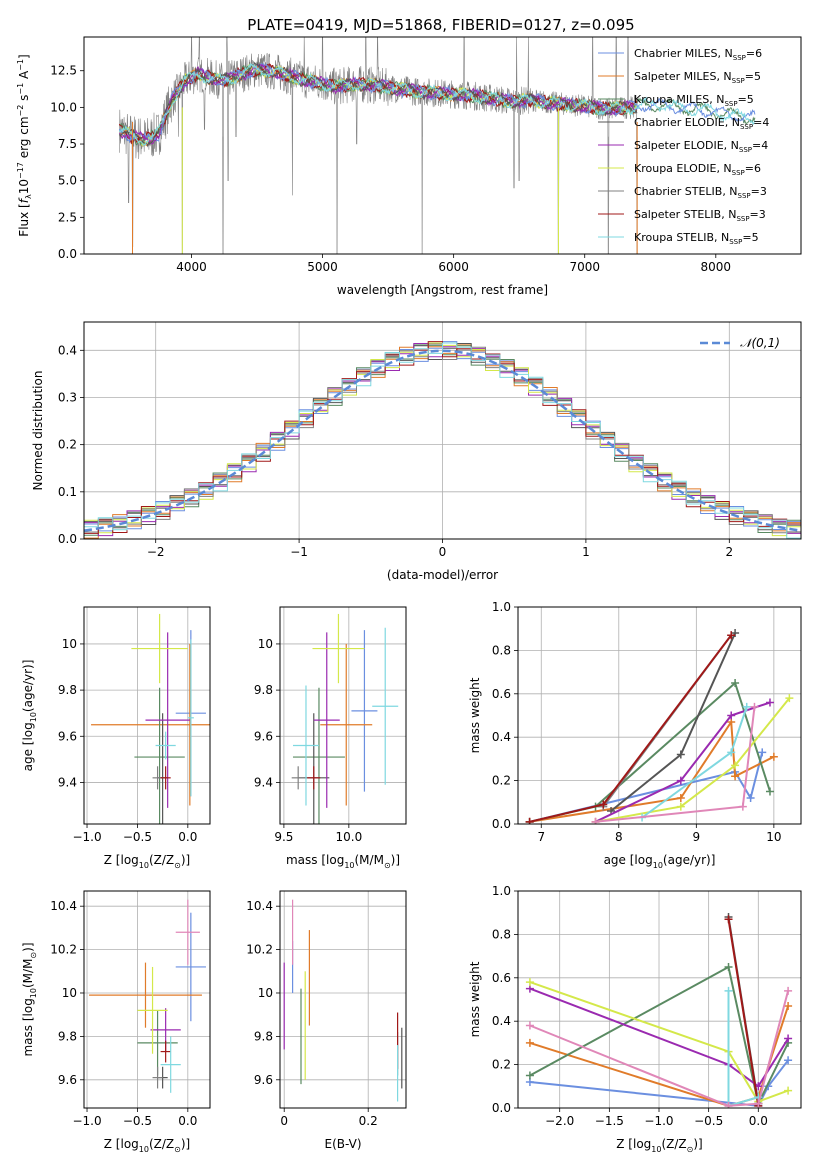  Describe the element at coordinates (156, 552) in the screenshot. I see `x-tick-label: −2` at that location.